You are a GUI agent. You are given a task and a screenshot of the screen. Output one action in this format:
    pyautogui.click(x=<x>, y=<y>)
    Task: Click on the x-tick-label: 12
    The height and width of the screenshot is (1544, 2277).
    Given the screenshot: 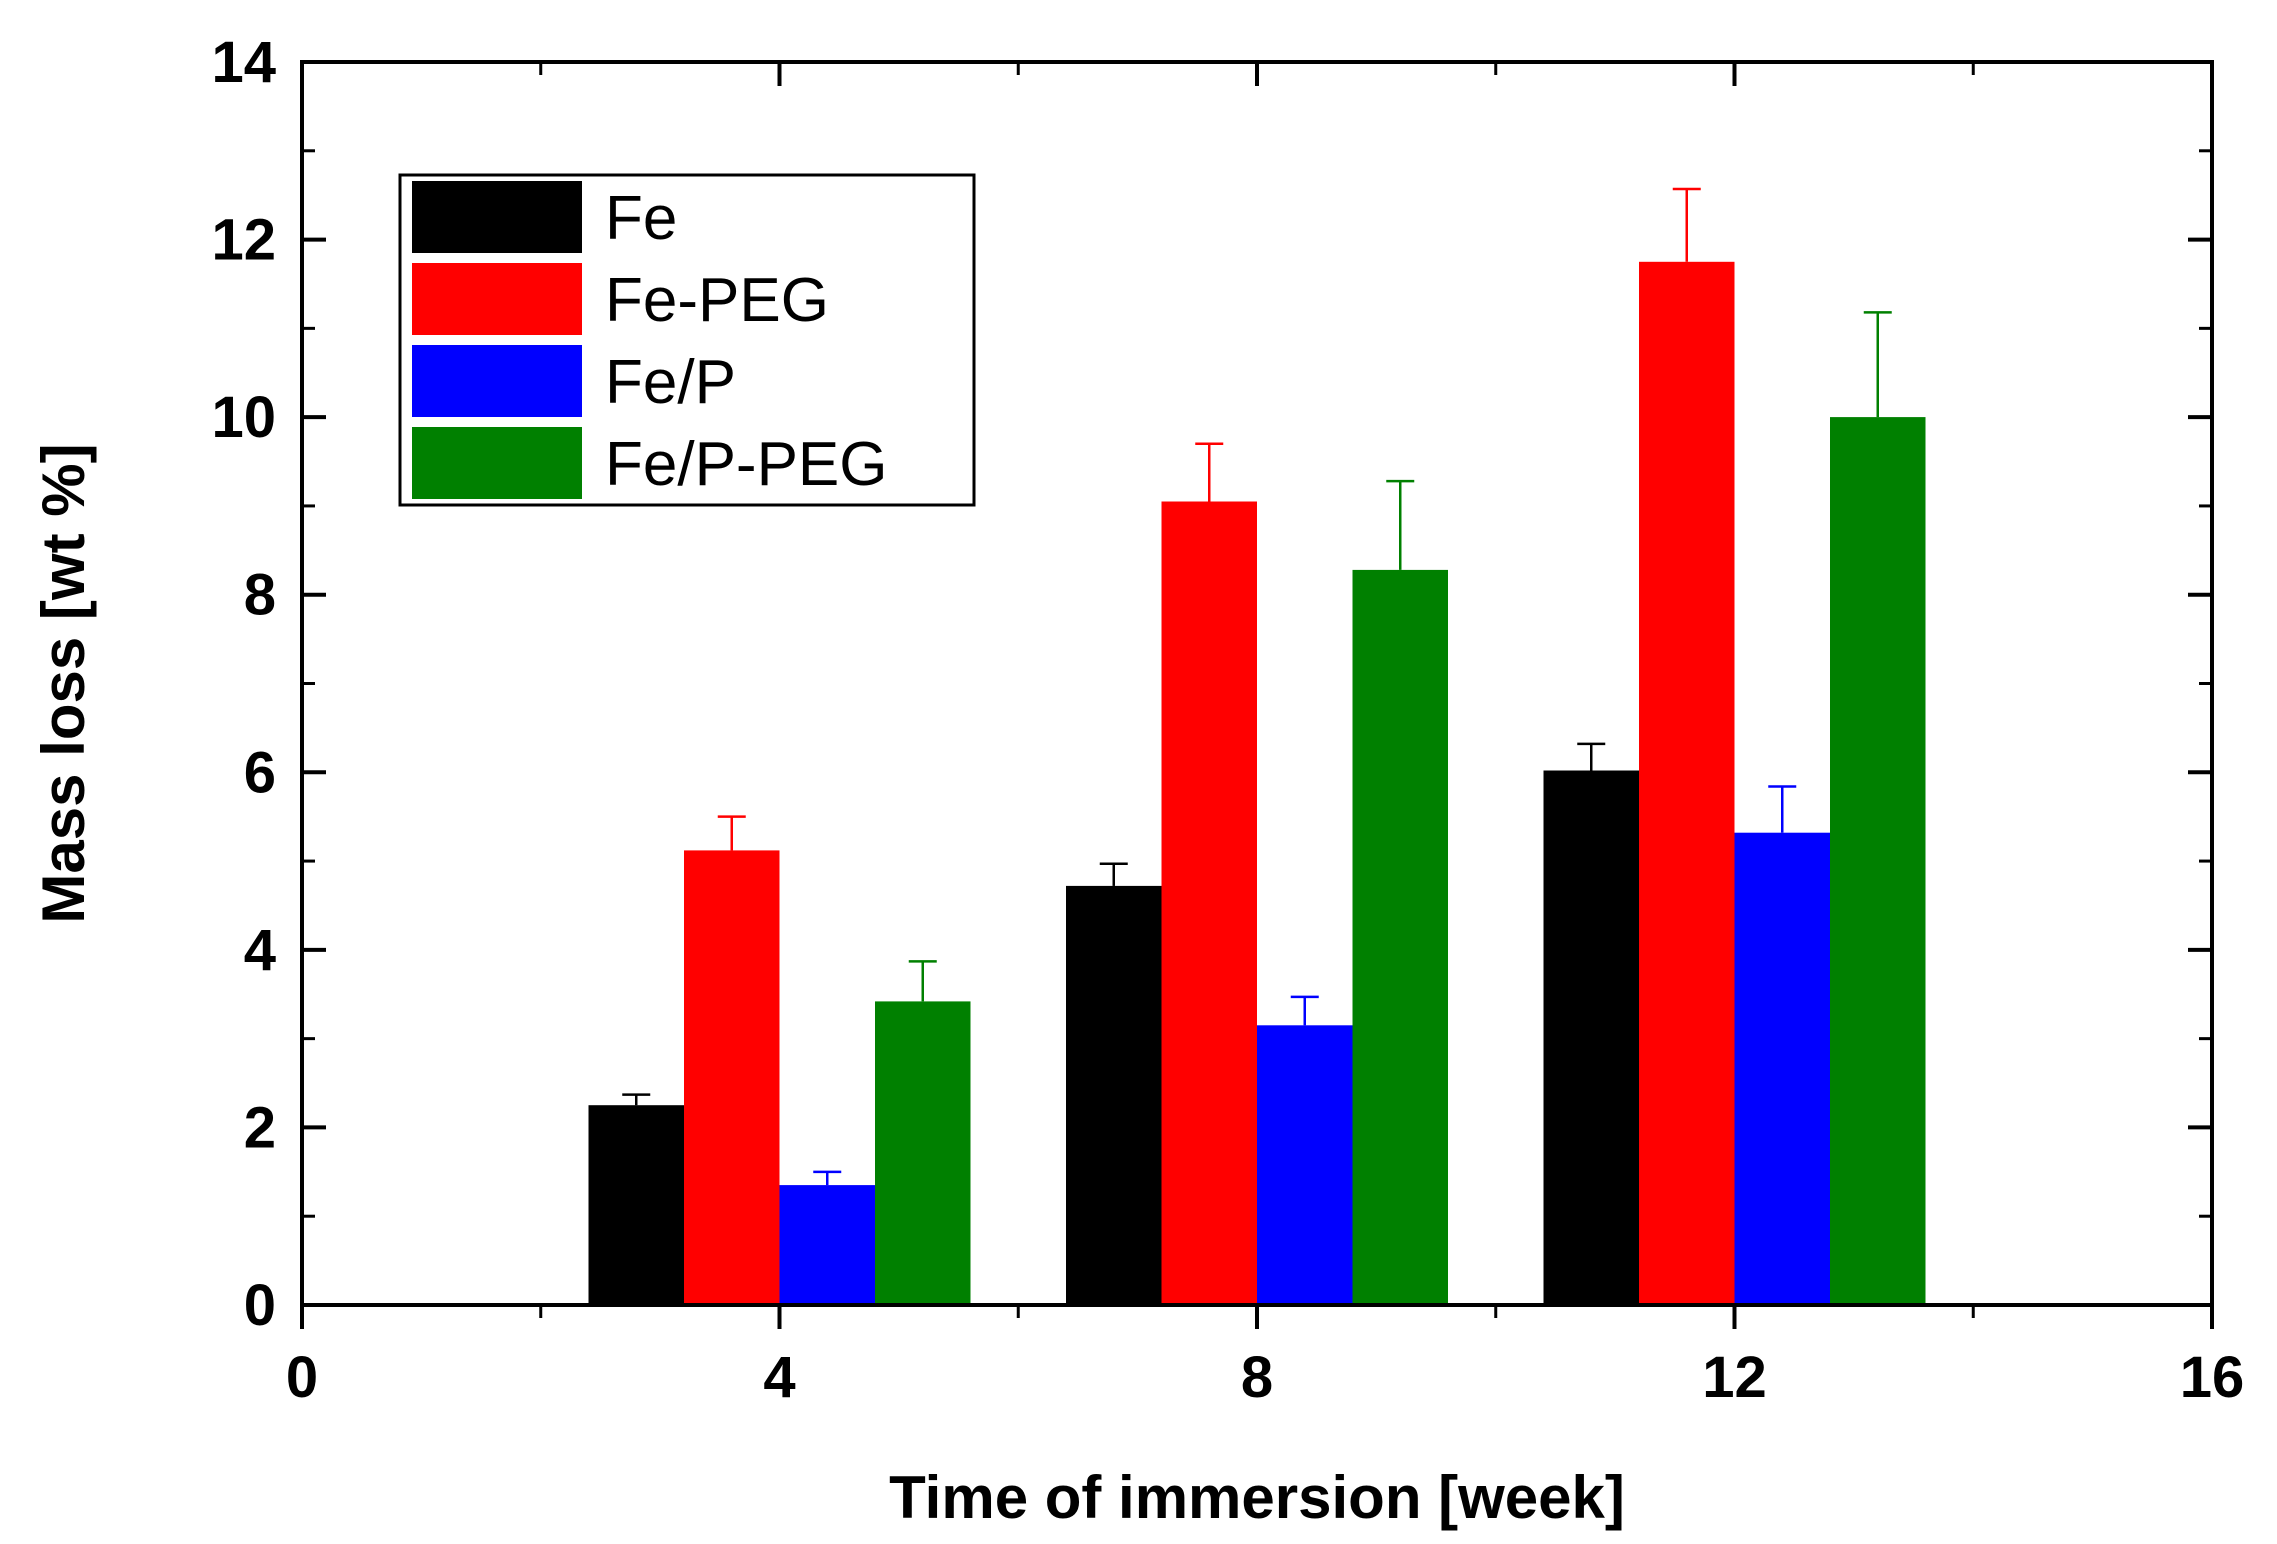 What is the action you would take?
    pyautogui.click(x=1734, y=1377)
    